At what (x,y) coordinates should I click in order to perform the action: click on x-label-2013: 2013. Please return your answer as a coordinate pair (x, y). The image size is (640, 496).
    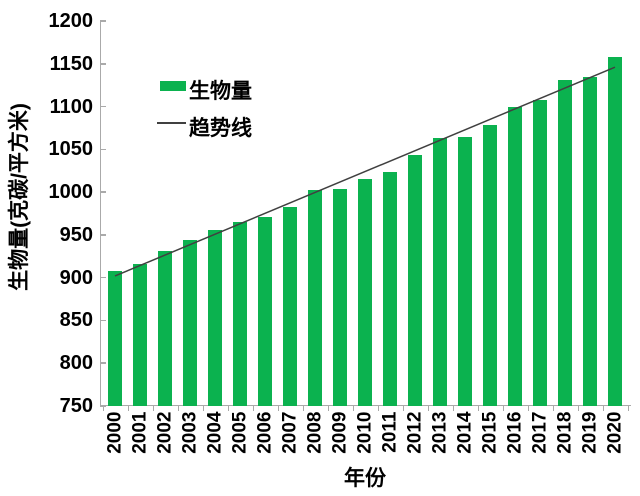
    Looking at the image, I should click on (440, 432).